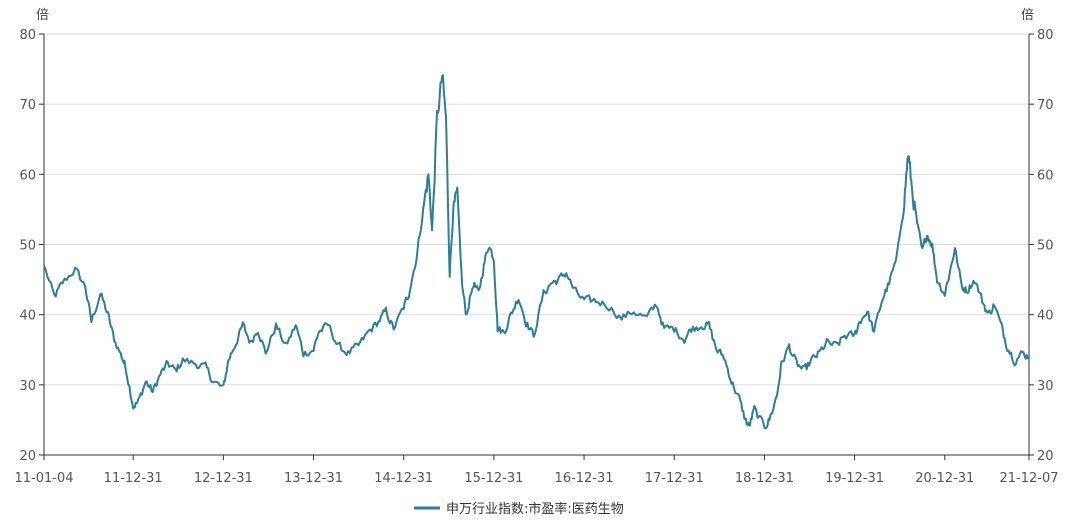 The image size is (1080, 523). I want to click on left-y-ticks: 20 30 40 50 60 70 80, so click(31, 246).